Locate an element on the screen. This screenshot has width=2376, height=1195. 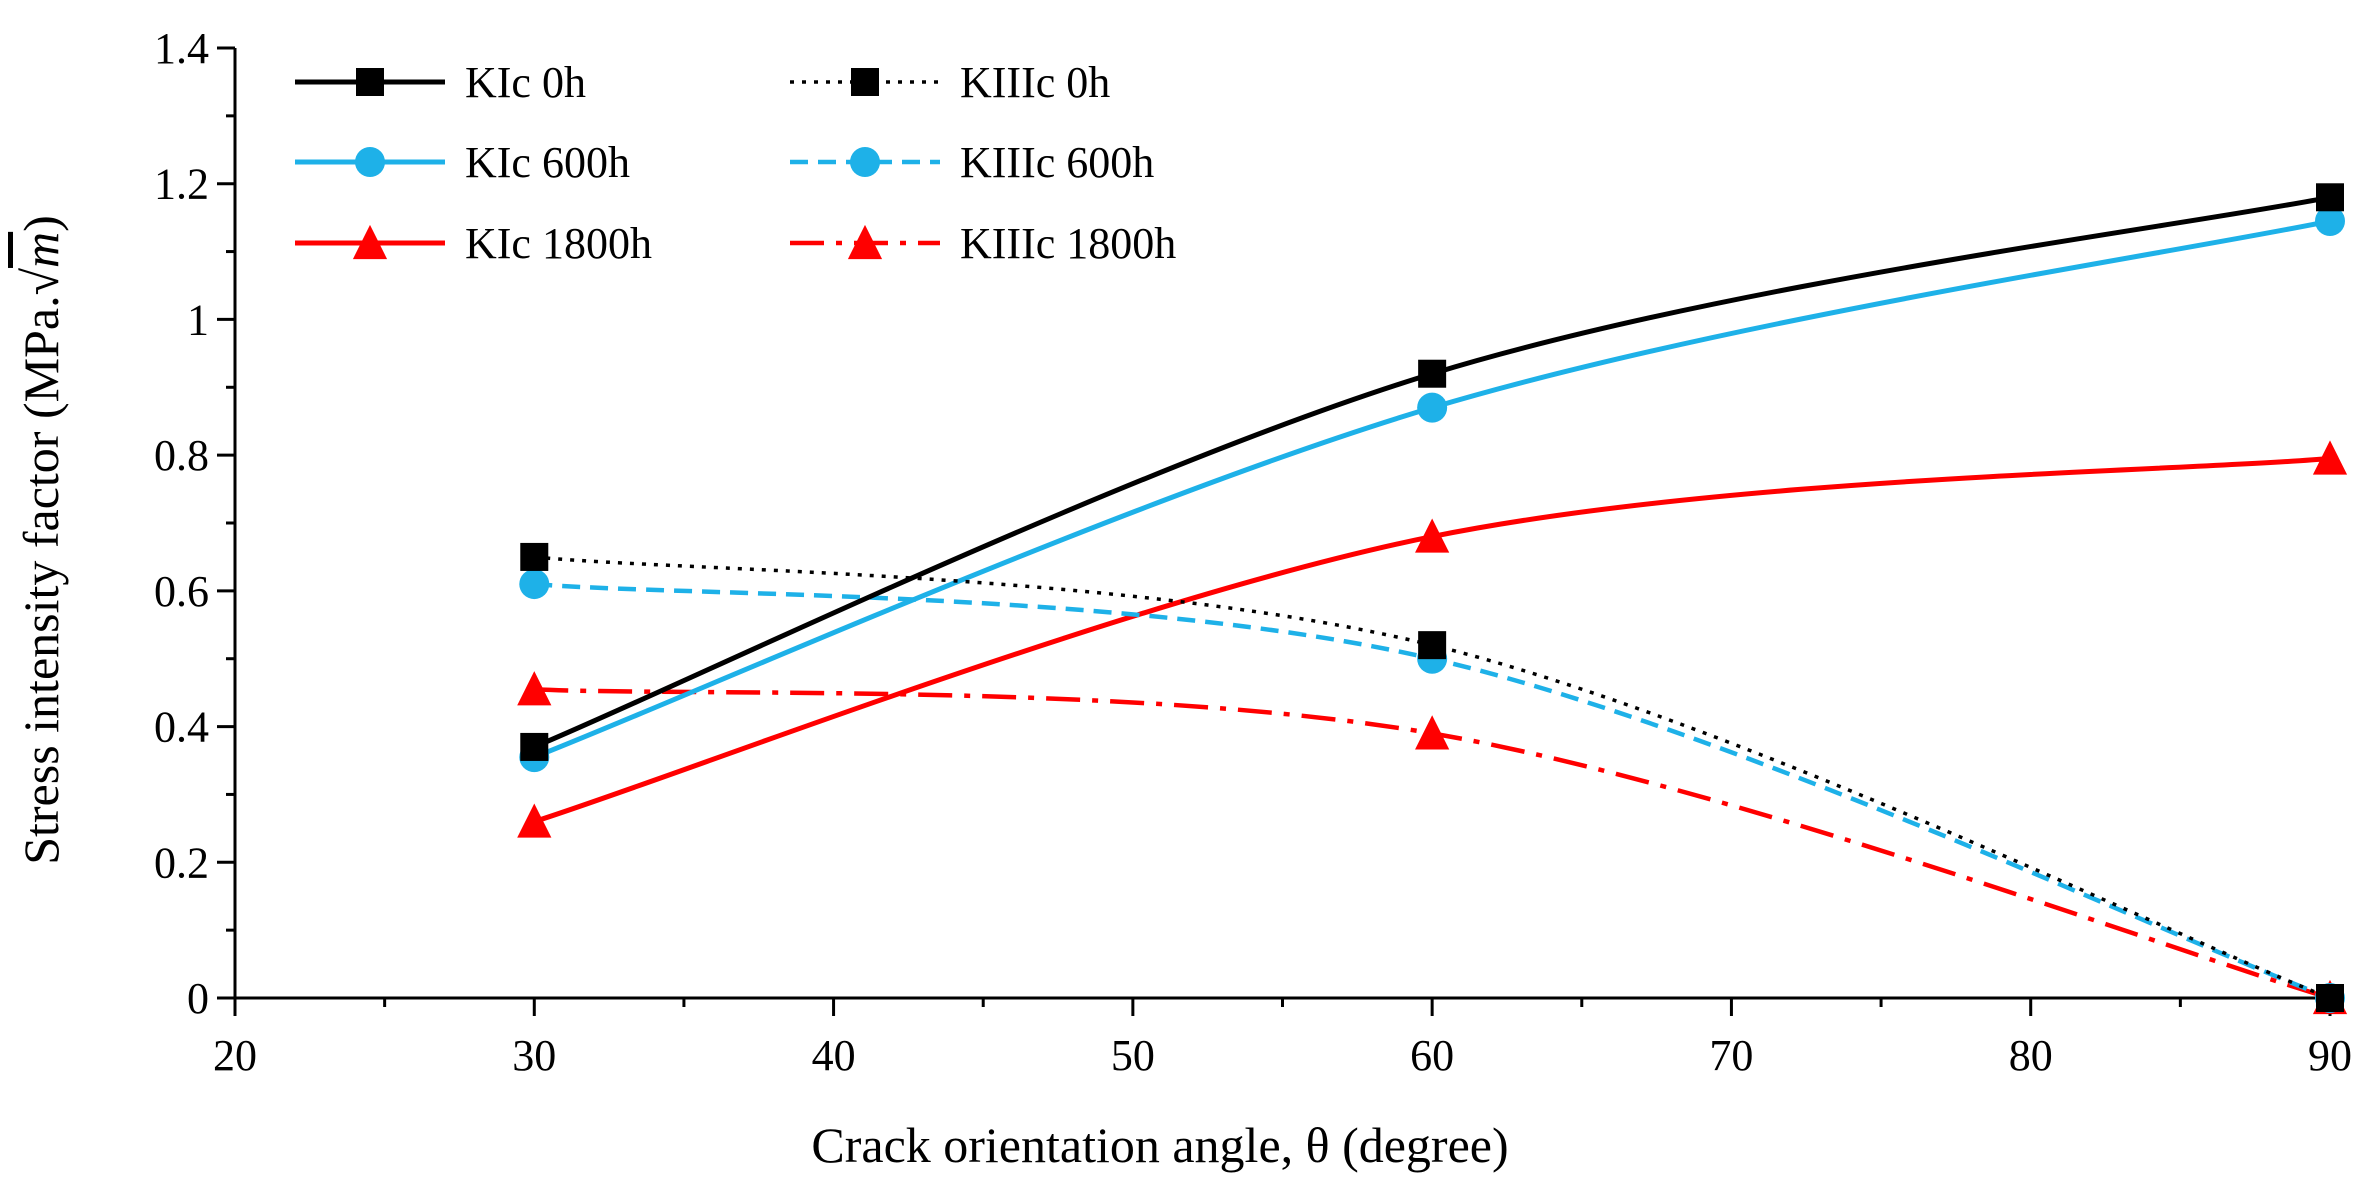
x-tick-label: 80 is located at coordinates (2031, 1055).